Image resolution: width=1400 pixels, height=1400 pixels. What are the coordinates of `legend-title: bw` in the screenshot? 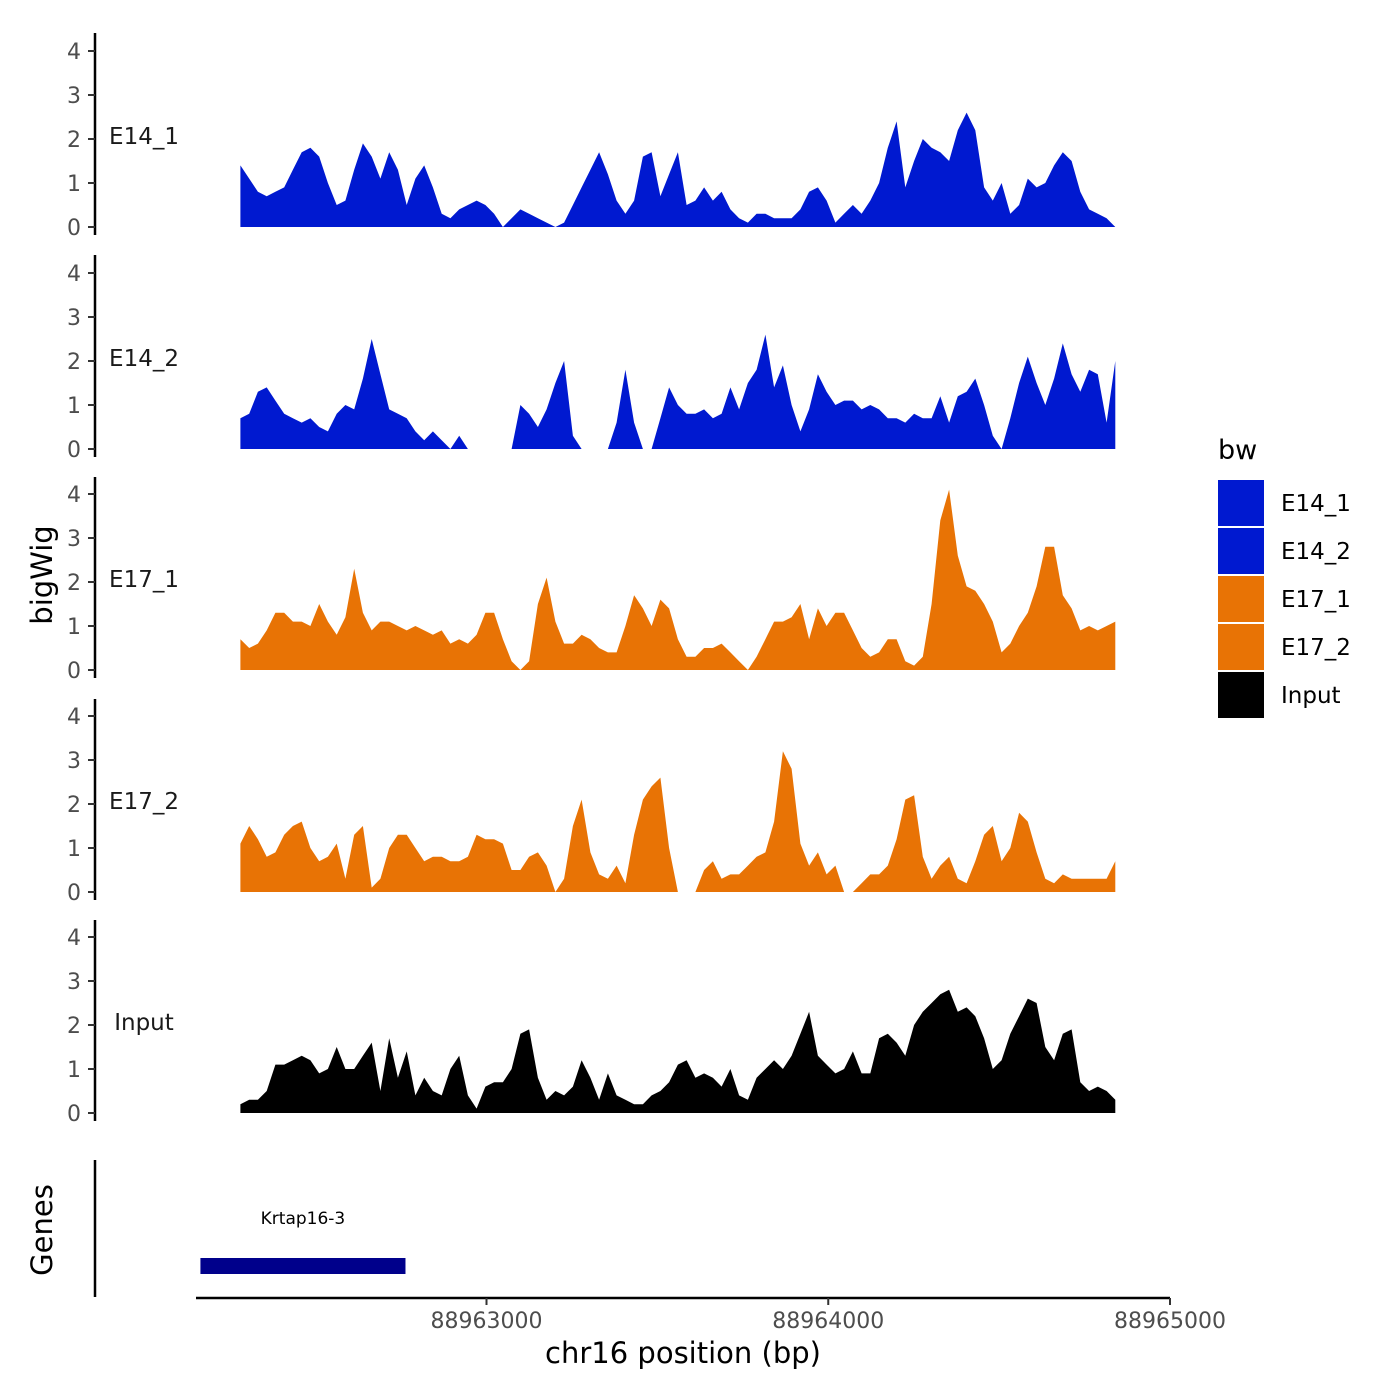 It's located at (1237, 450).